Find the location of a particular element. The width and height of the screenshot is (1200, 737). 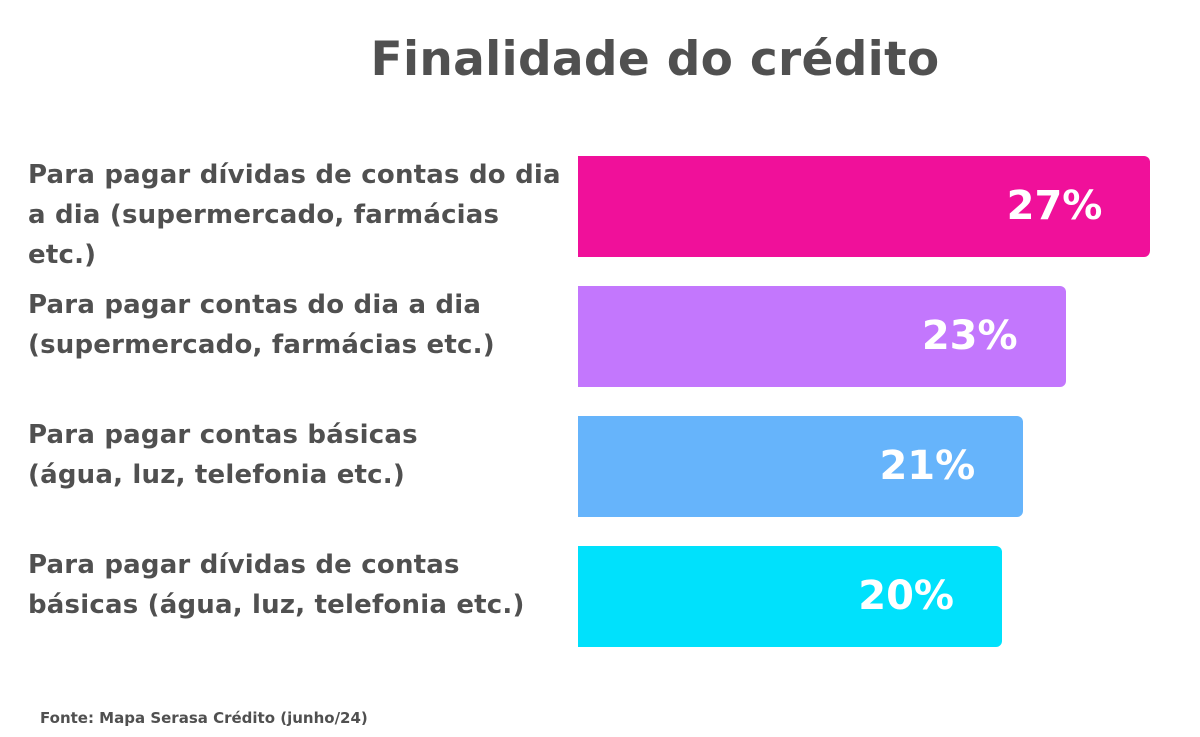

category-label-line: Para pagar contas básicas is located at coordinates (223, 435).